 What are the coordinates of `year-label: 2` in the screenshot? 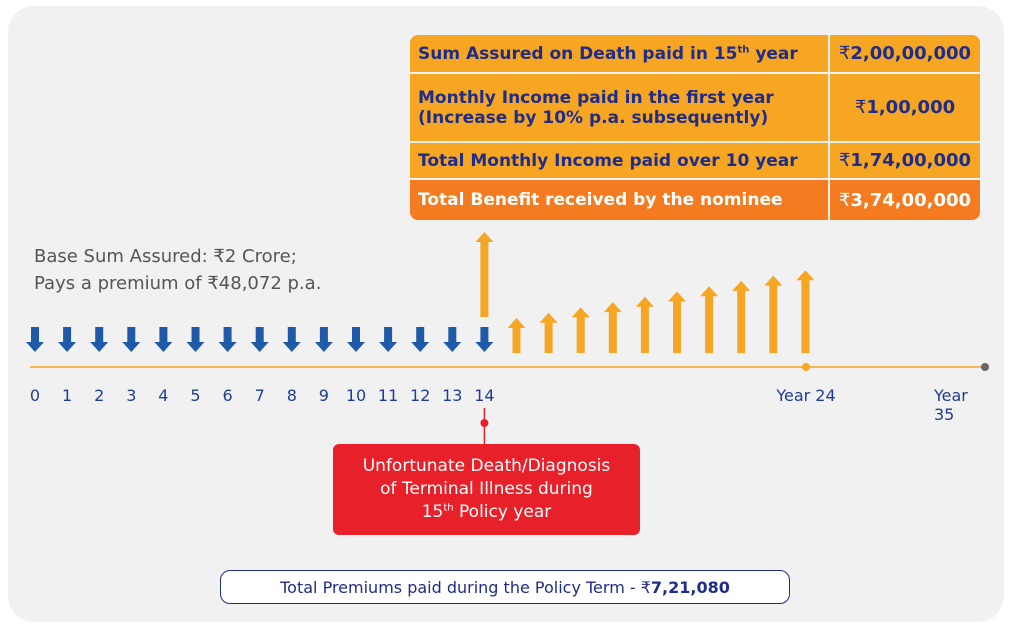 It's located at (99, 395).